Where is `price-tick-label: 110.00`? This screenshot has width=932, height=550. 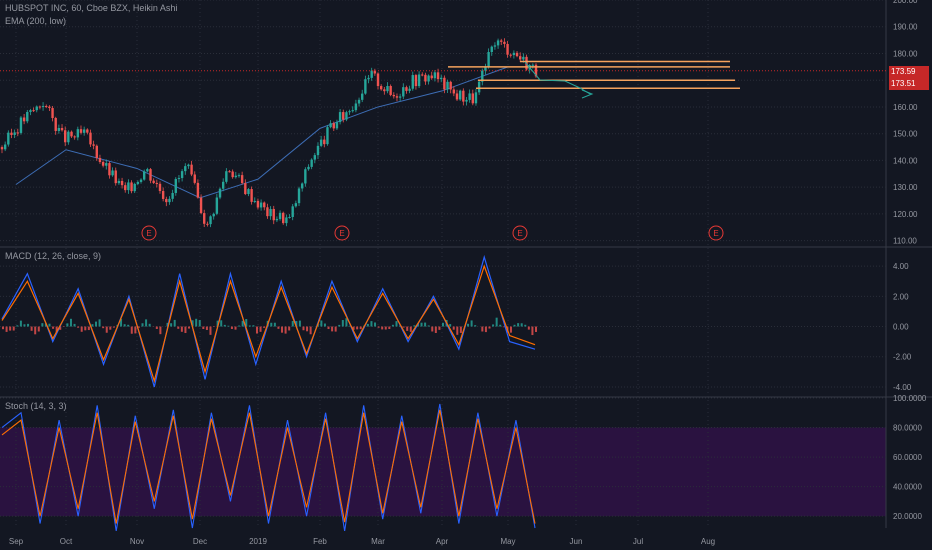
price-tick-label: 110.00 is located at coordinates (905, 241).